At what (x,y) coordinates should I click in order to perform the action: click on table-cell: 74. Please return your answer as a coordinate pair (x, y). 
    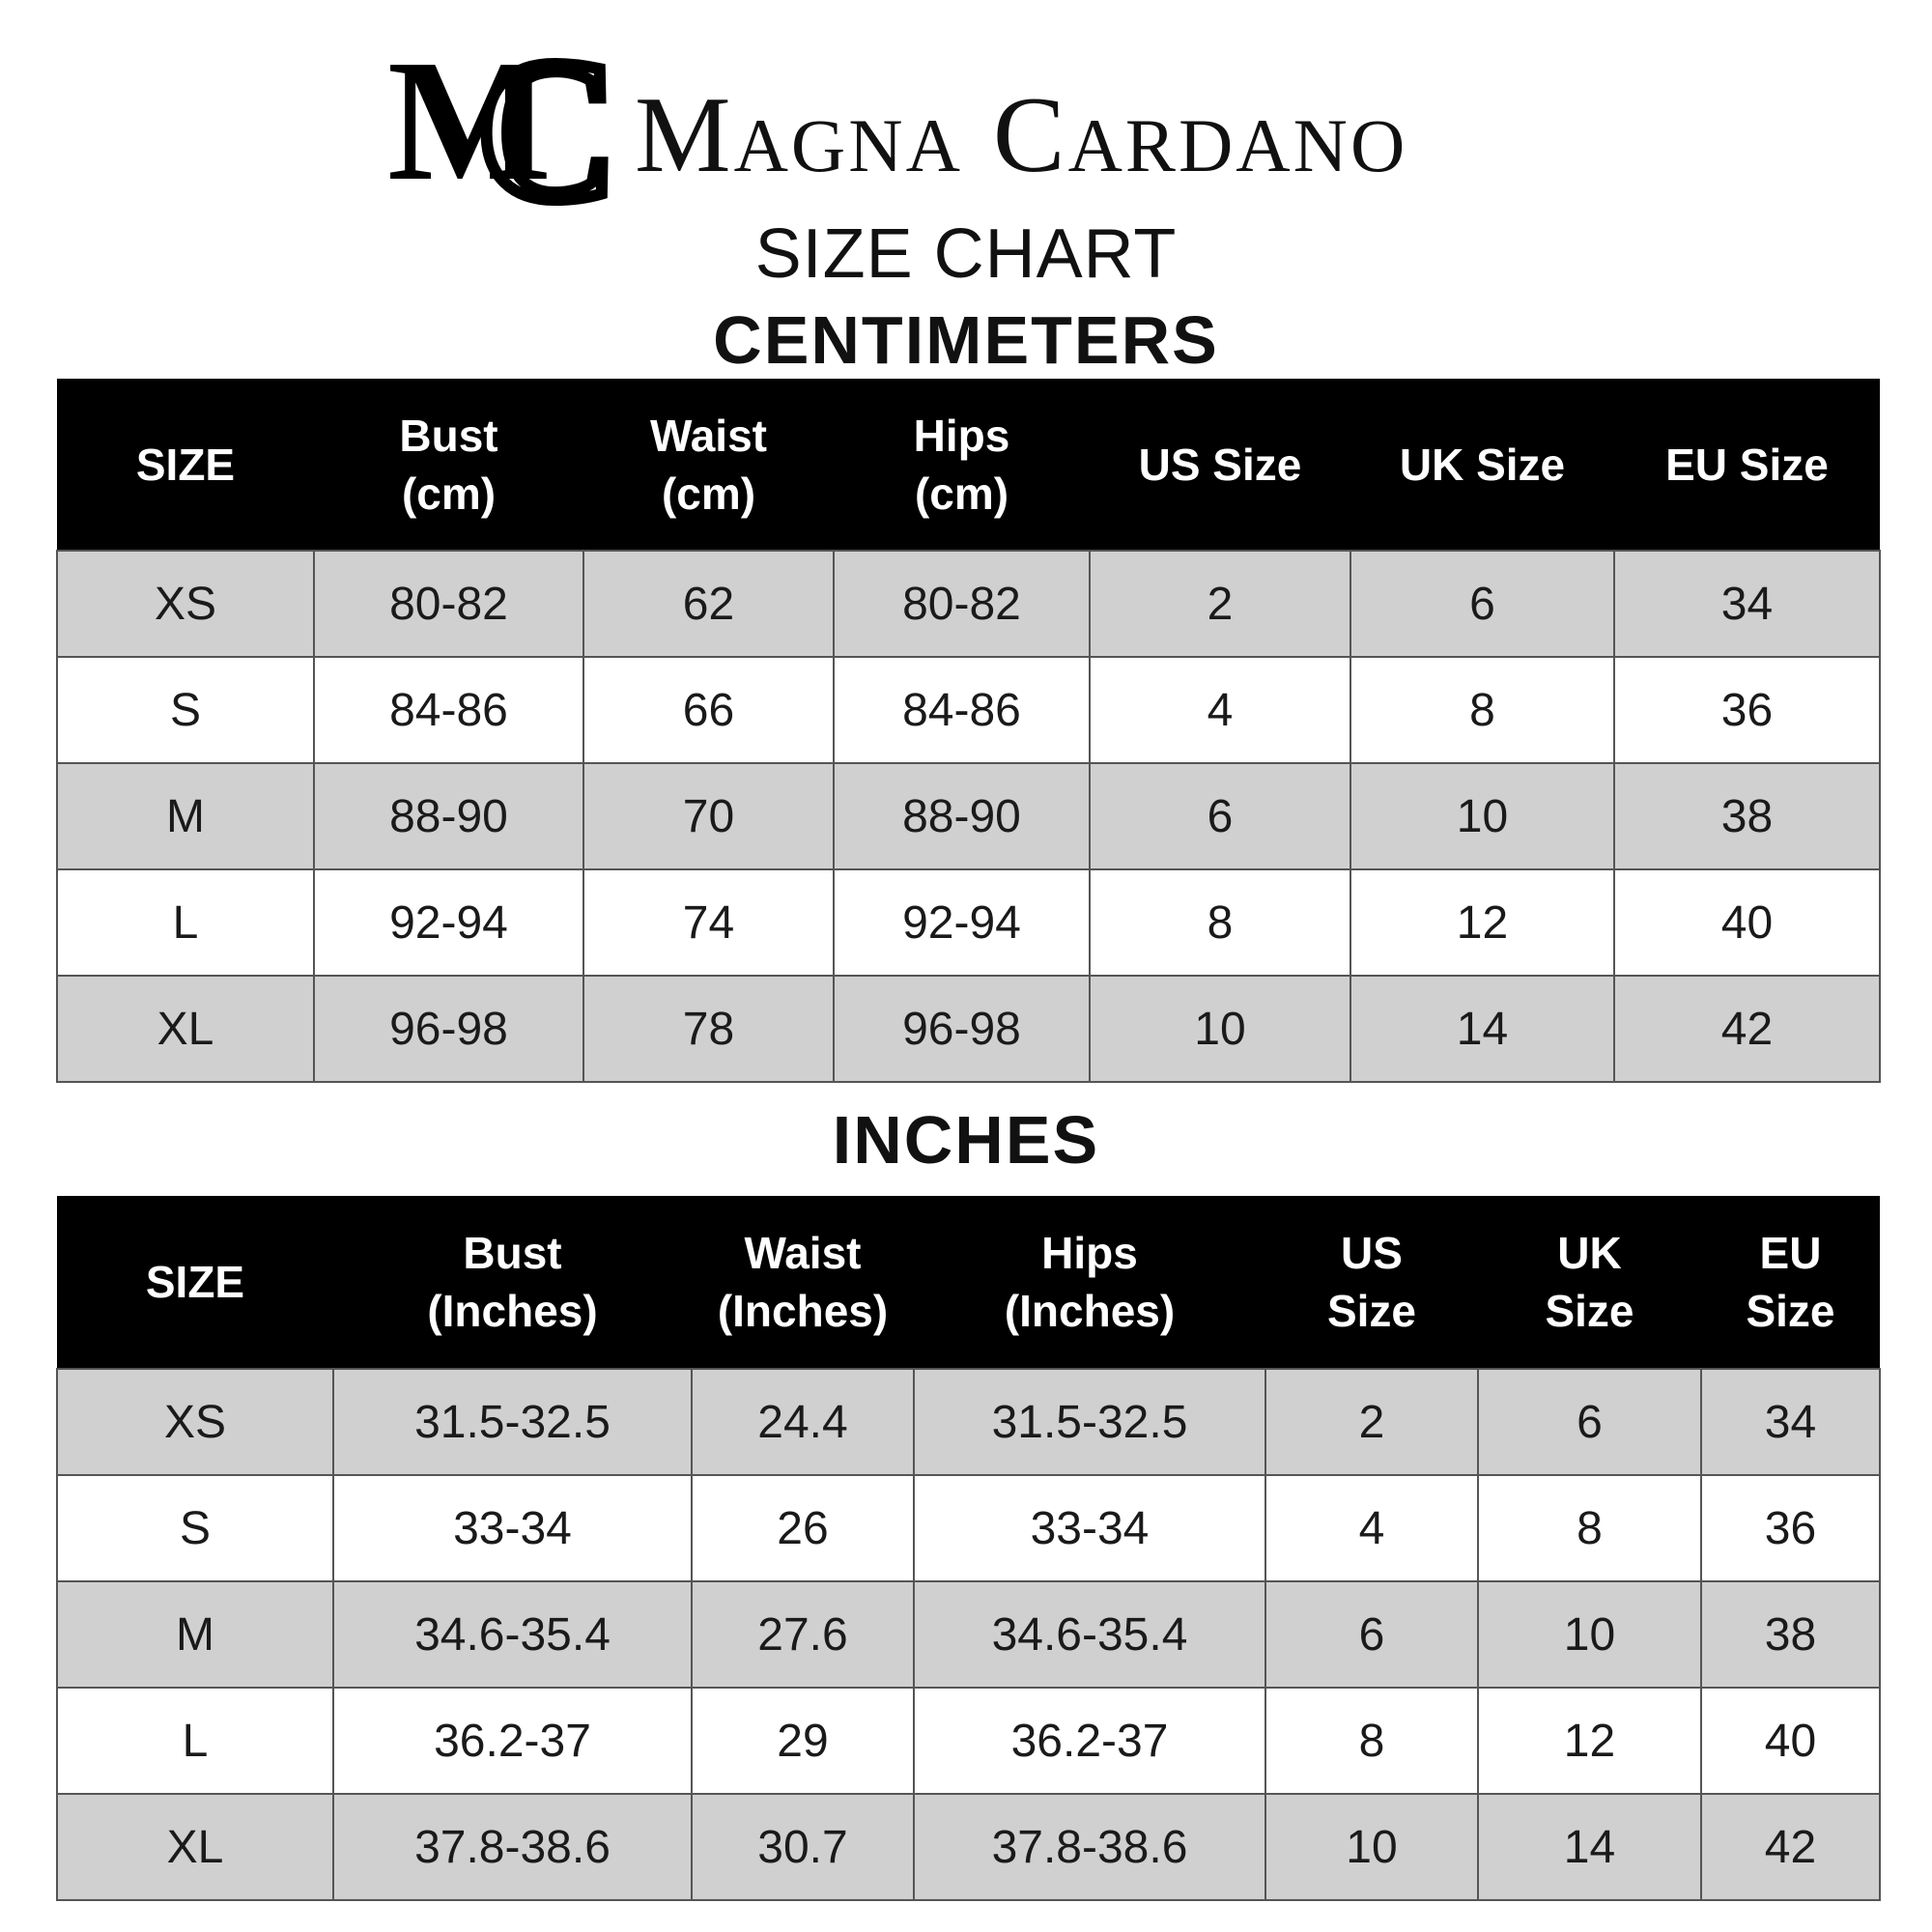
    Looking at the image, I should click on (708, 922).